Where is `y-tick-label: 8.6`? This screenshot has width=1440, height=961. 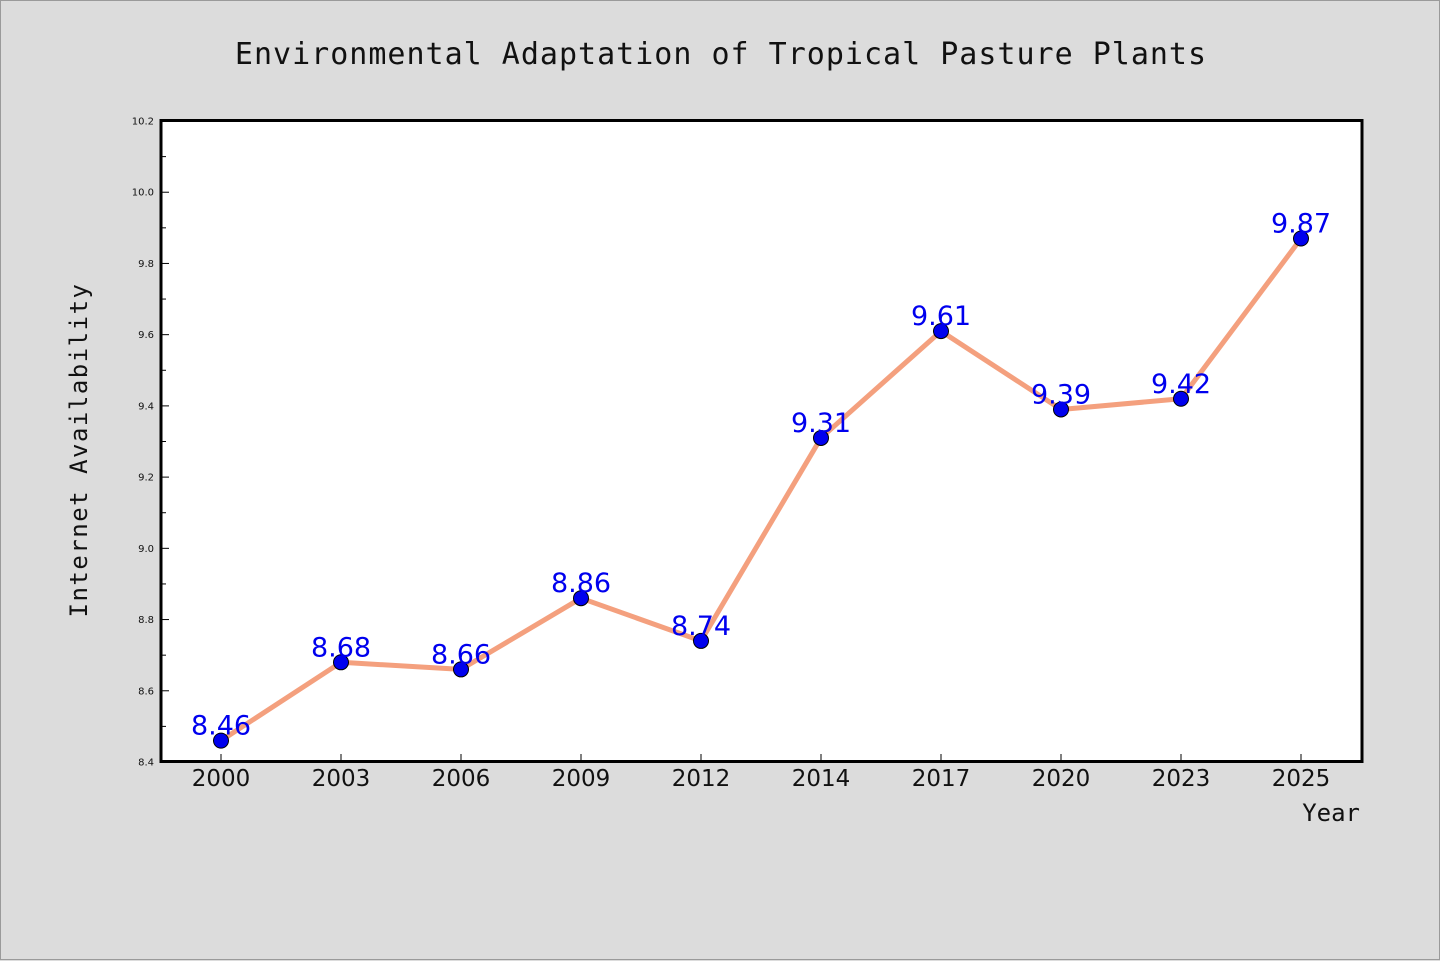
y-tick-label: 8.6 is located at coordinates (146, 691).